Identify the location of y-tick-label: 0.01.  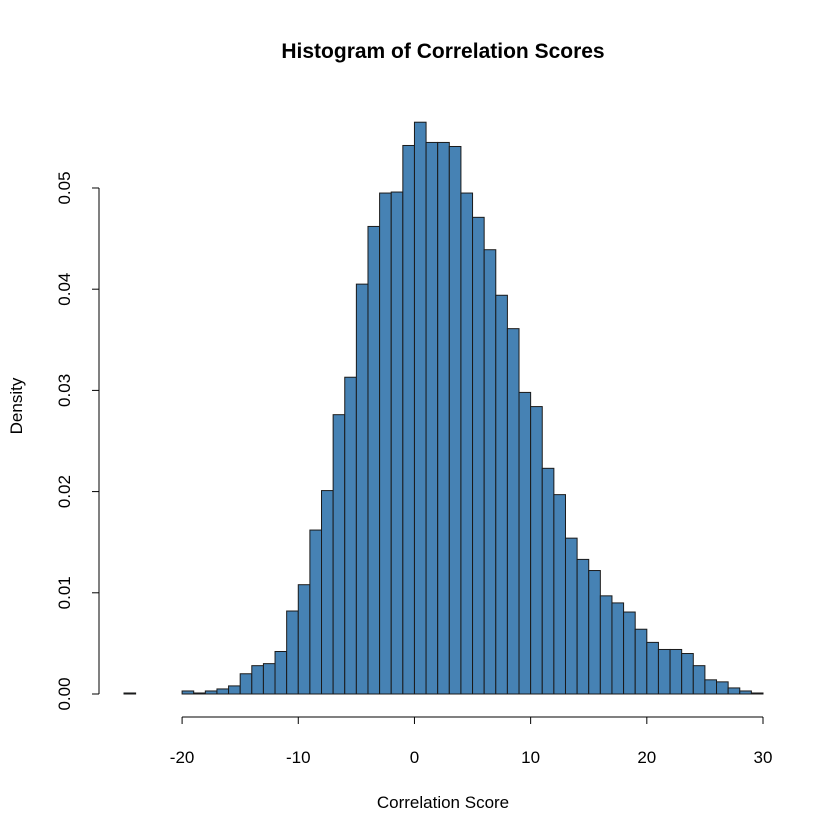
(64, 592).